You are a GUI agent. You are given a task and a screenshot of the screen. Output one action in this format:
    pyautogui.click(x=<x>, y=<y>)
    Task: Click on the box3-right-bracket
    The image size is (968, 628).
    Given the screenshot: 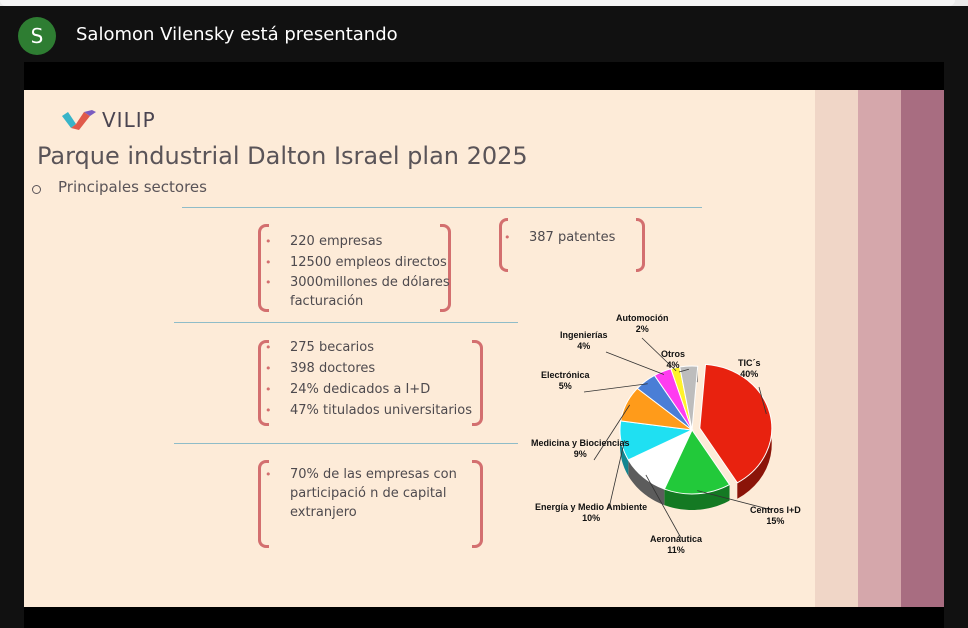 What is the action you would take?
    pyautogui.click(x=477, y=504)
    